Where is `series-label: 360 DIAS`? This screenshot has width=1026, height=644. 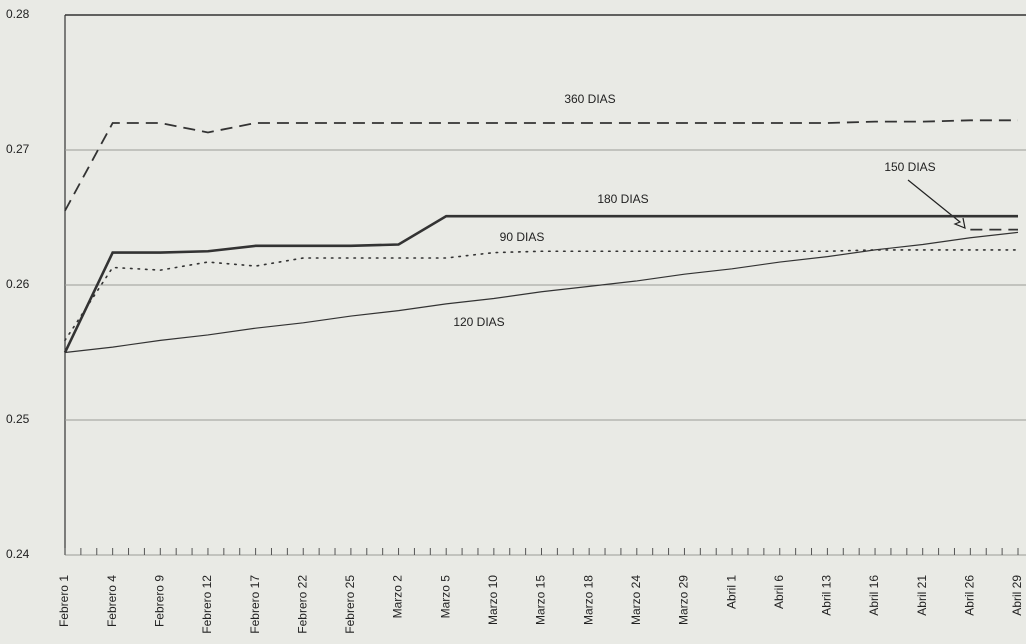 series-label: 360 DIAS is located at coordinates (589, 99).